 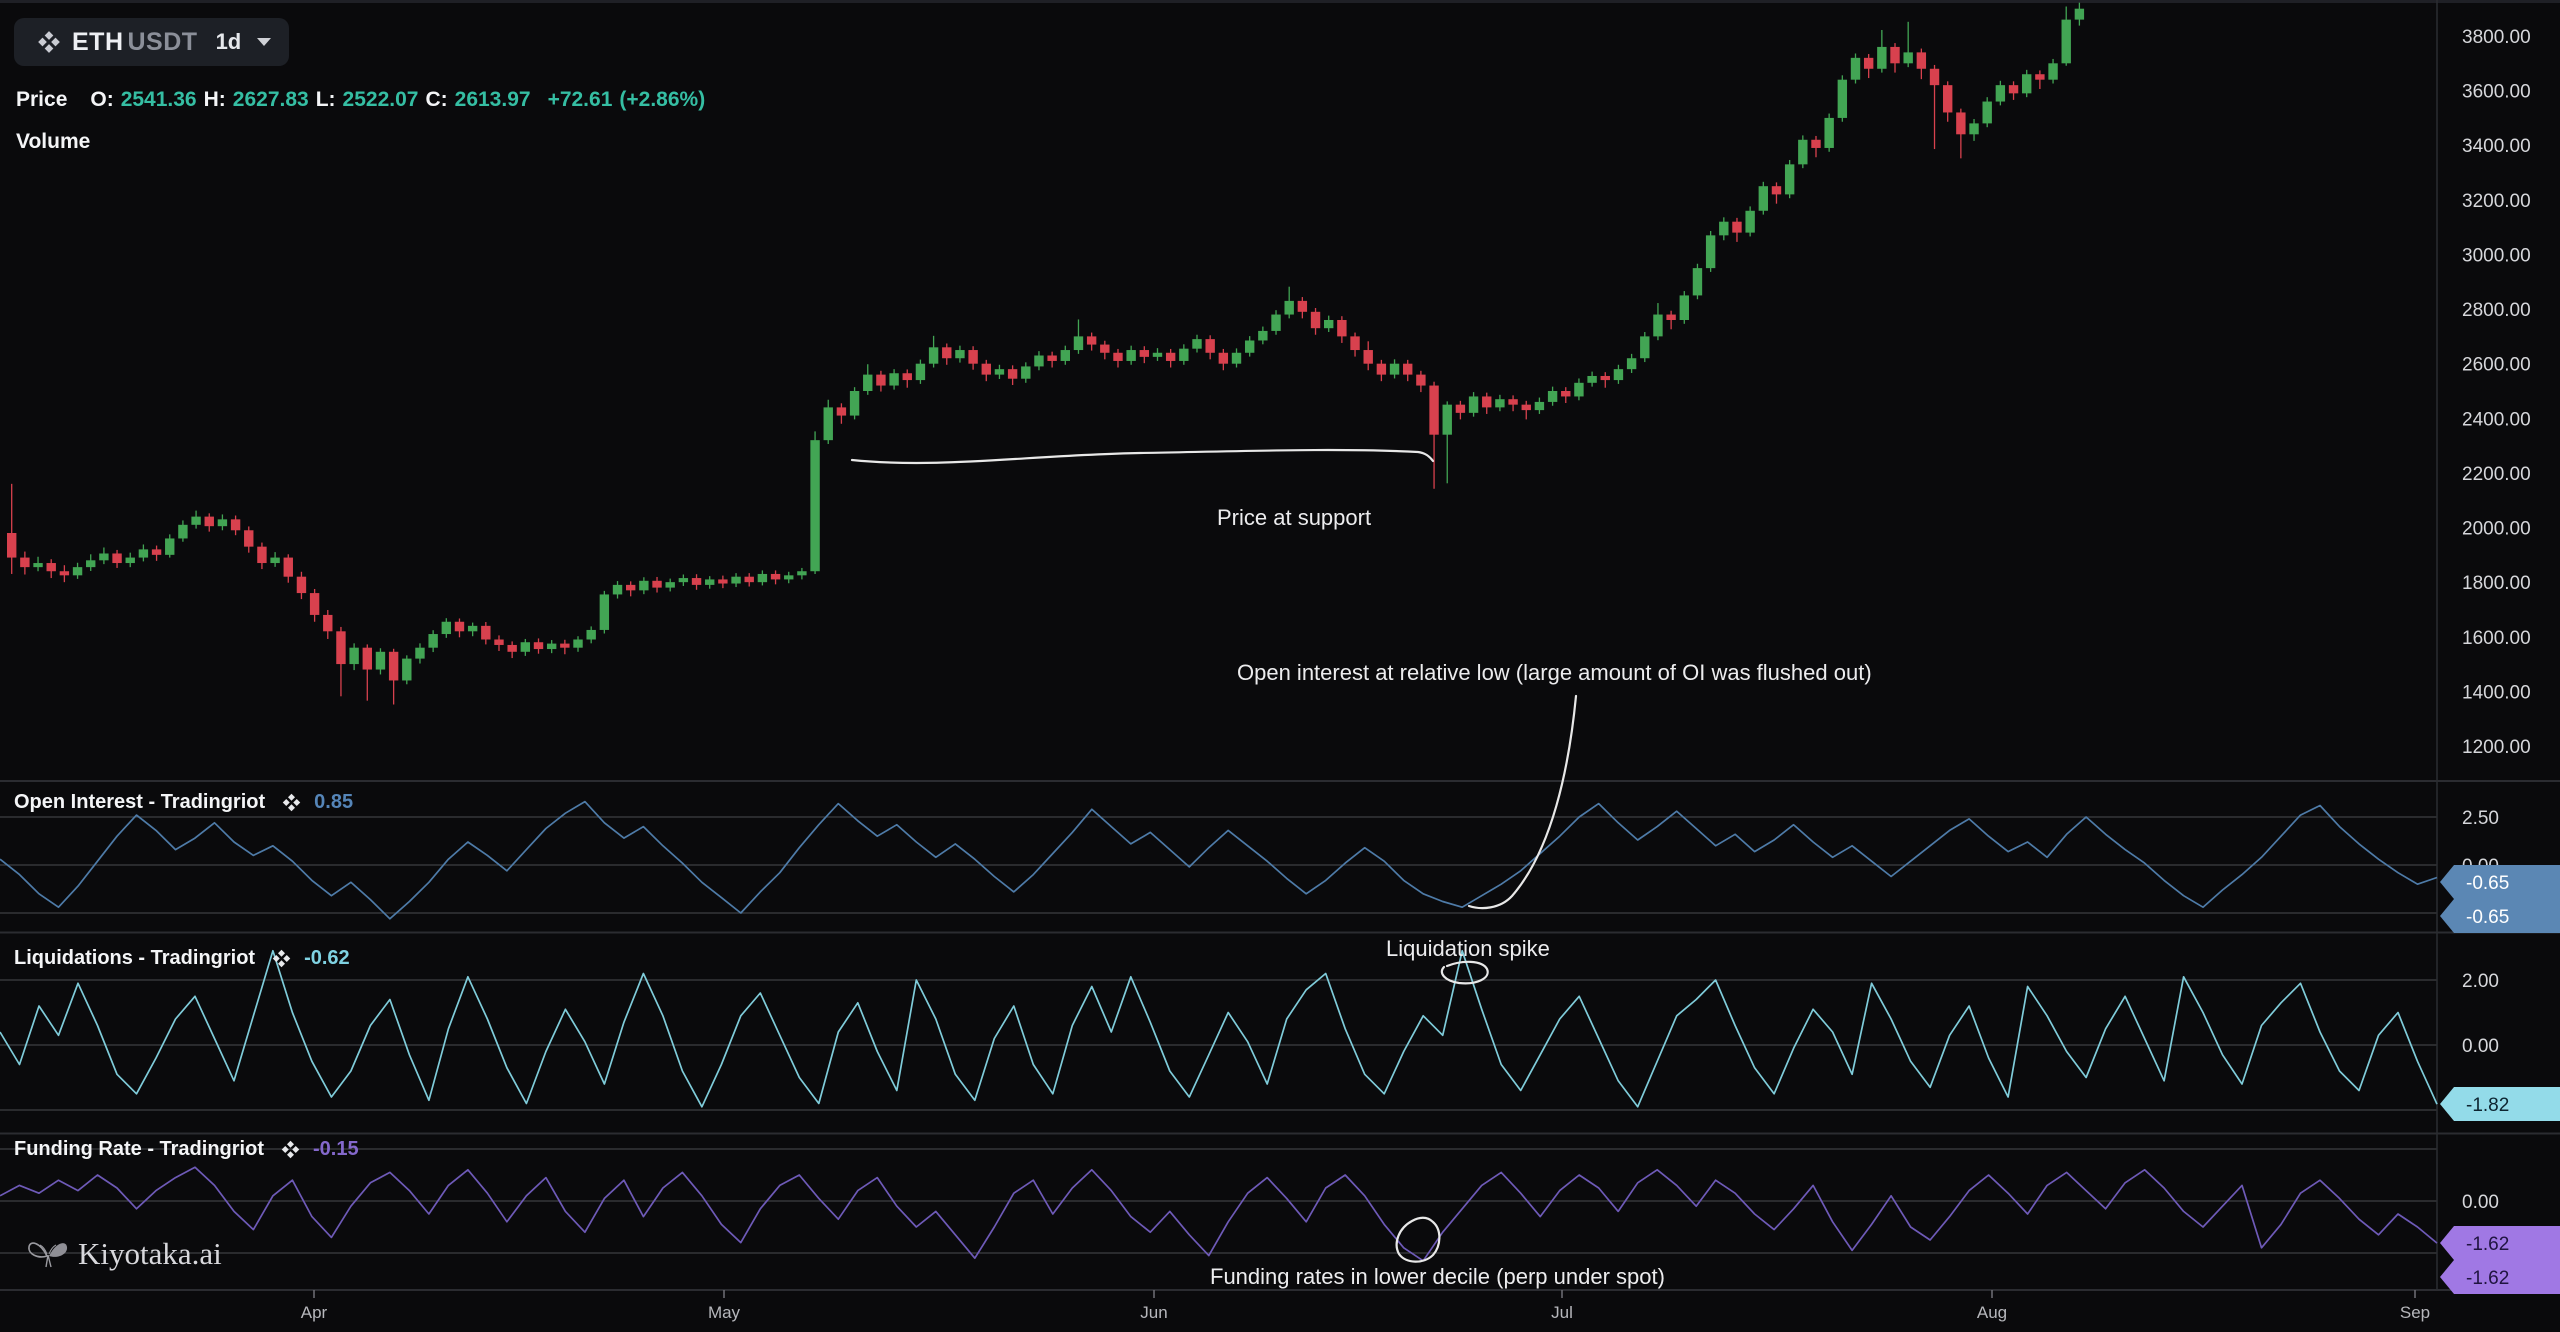 What do you see at coordinates (2496, 146) in the screenshot?
I see `price-axis-label: 3400.00` at bounding box center [2496, 146].